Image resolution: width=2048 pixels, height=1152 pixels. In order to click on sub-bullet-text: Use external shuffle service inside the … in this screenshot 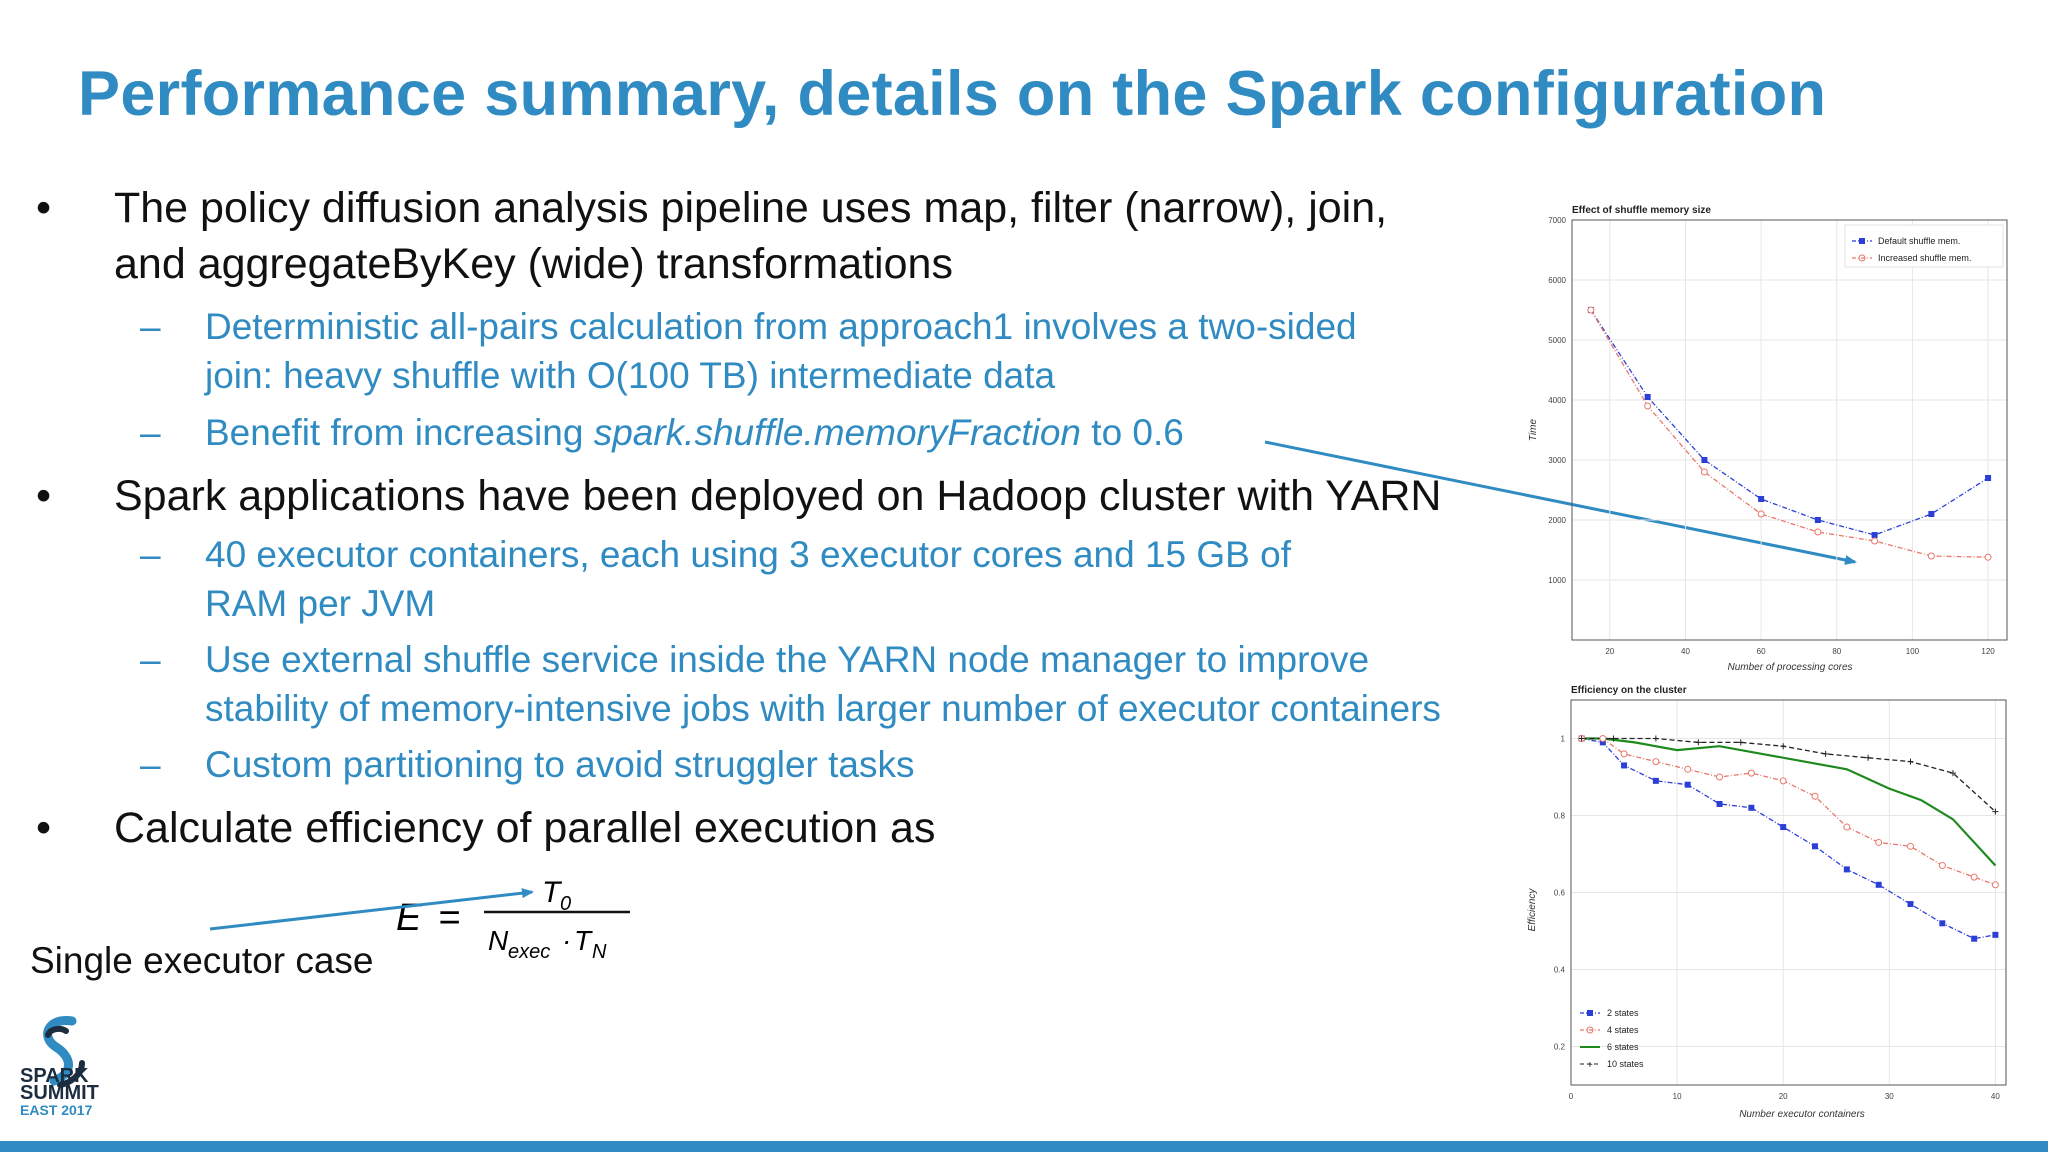, I will do `click(787, 659)`.